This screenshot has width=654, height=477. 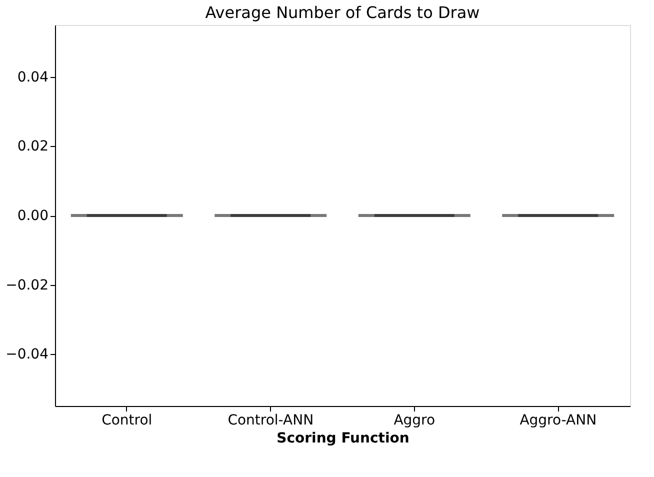 I want to click on x-tick-label: Aggro, so click(x=415, y=420).